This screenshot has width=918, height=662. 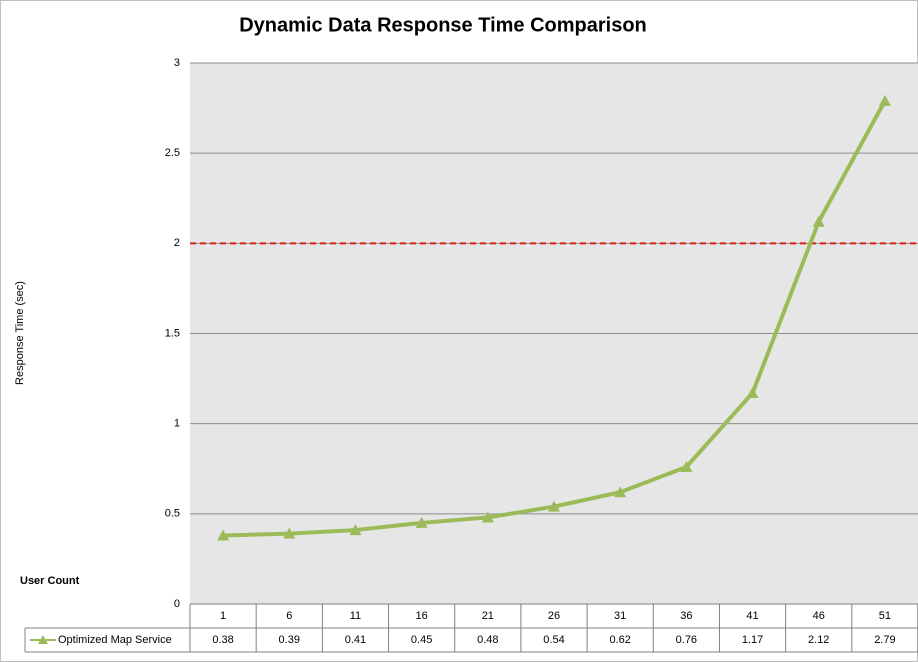 What do you see at coordinates (172, 153) in the screenshot?
I see `y-tick-label: 2.5` at bounding box center [172, 153].